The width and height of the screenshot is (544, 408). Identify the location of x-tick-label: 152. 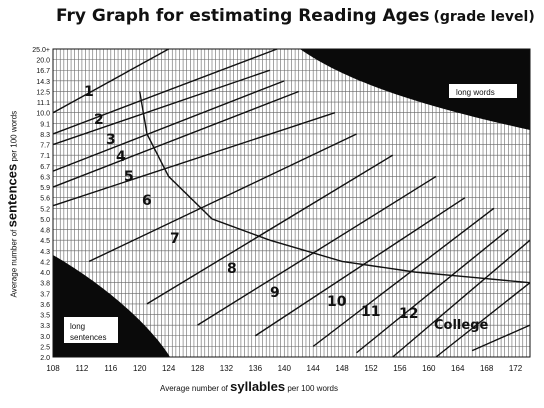
(371, 368).